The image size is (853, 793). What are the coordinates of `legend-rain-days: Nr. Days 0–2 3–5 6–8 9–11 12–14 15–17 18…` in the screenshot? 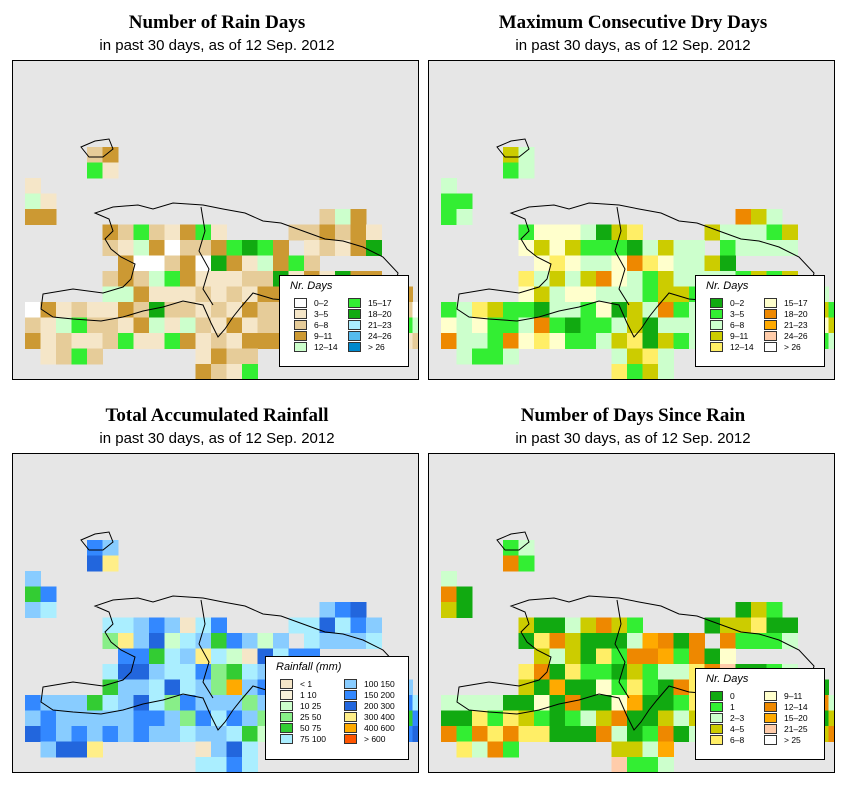 It's located at (344, 321).